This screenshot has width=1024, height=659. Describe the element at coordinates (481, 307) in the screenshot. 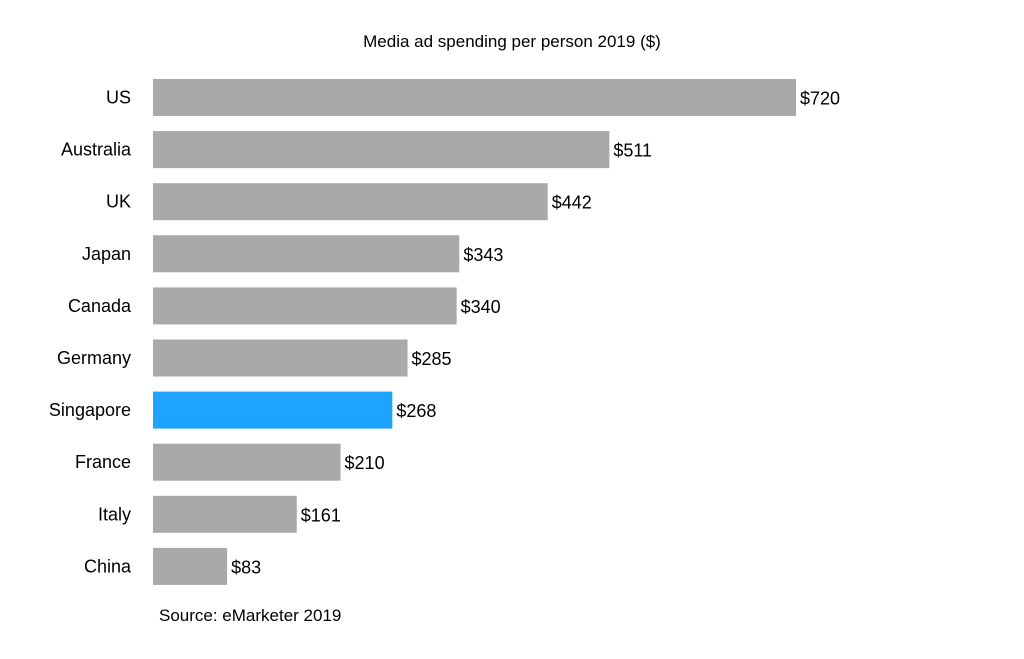

I see `value-label: $340` at that location.